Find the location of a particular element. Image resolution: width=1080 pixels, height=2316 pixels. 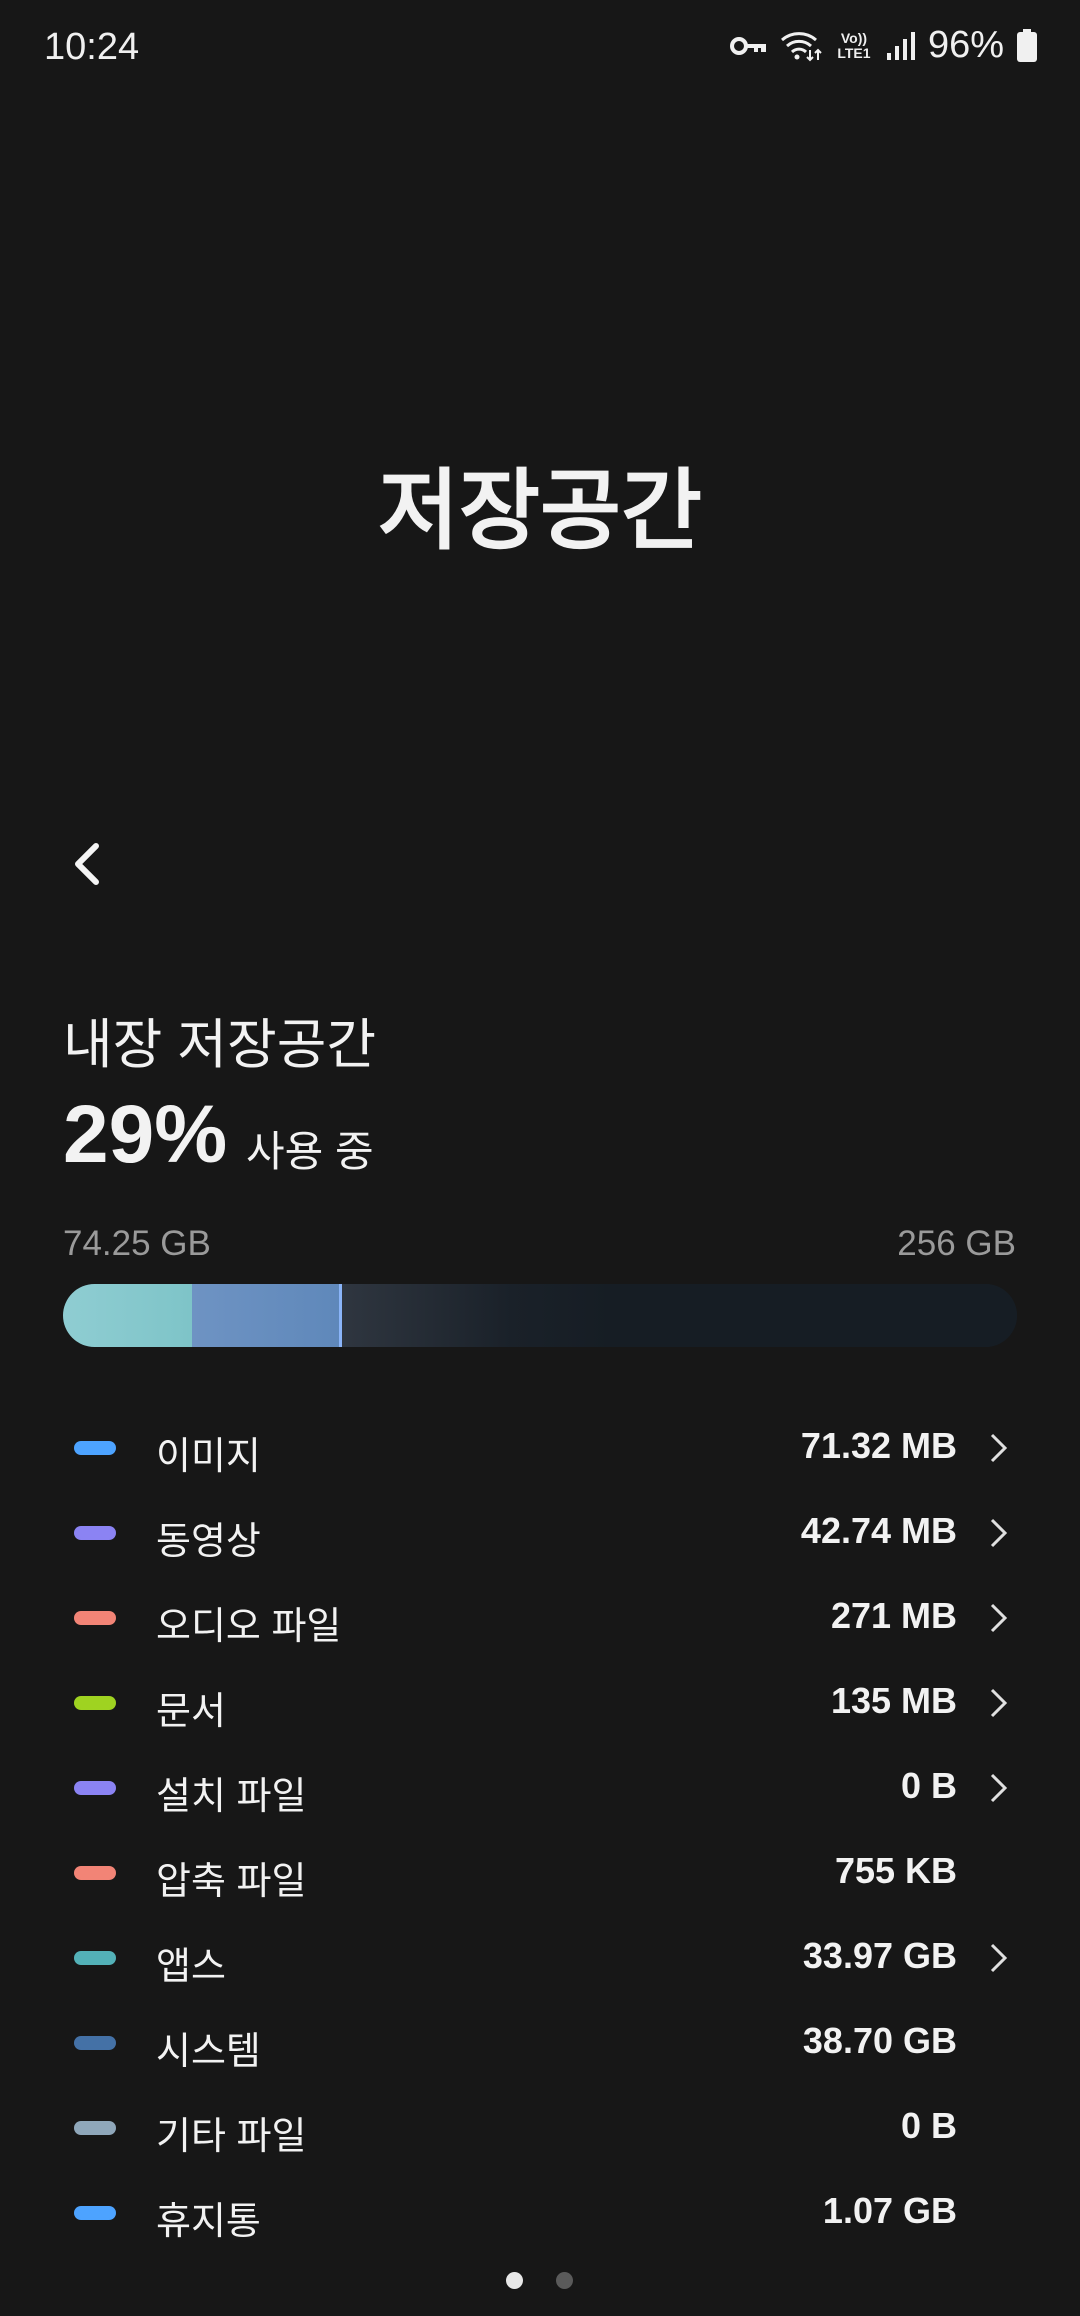

wifi-icon is located at coordinates (801, 46).